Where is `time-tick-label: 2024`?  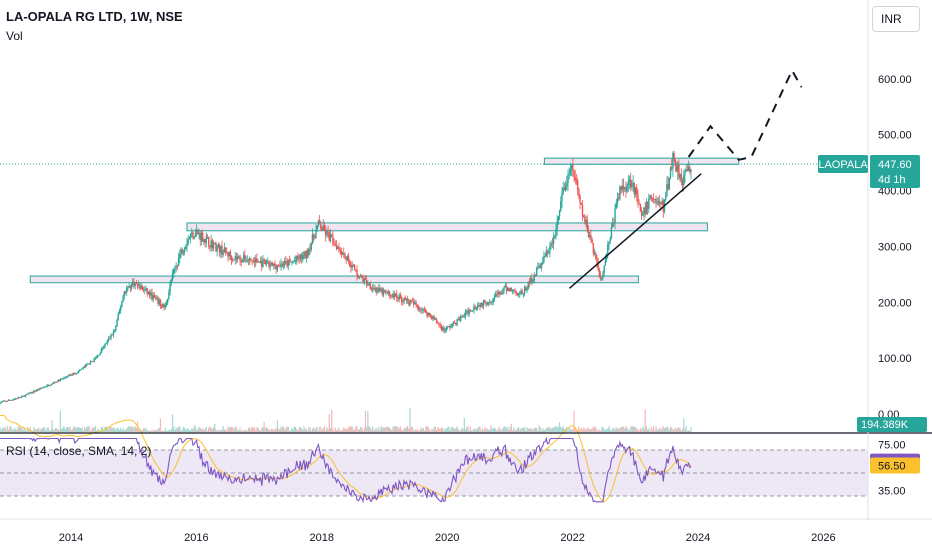
time-tick-label: 2024 is located at coordinates (698, 538).